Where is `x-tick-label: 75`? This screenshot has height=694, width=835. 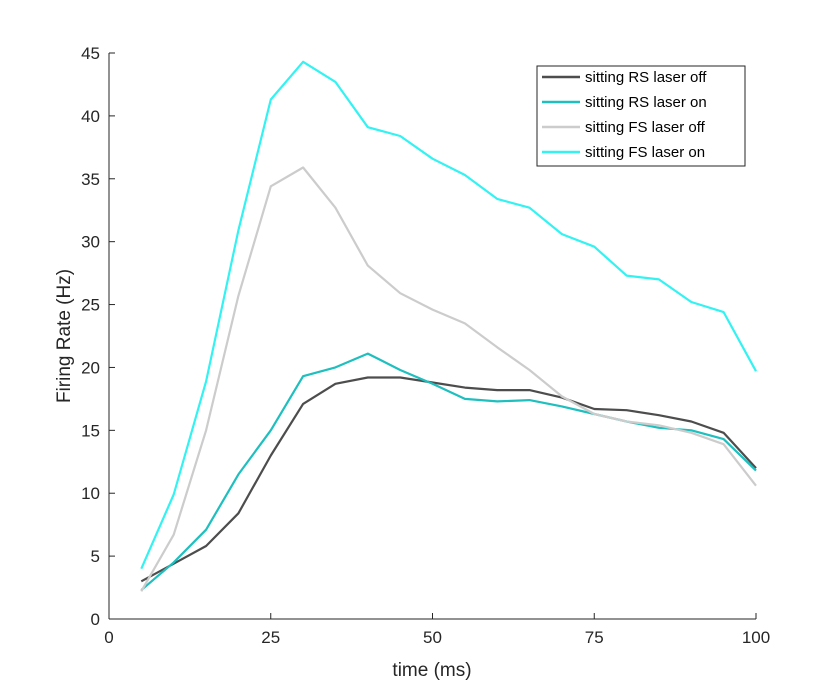 x-tick-label: 75 is located at coordinates (594, 637).